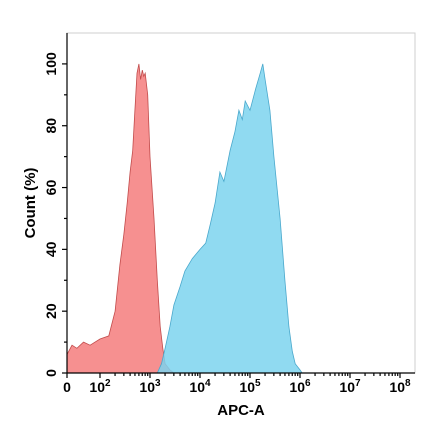  What do you see at coordinates (51, 373) in the screenshot?
I see `y-tick-label: 0` at bounding box center [51, 373].